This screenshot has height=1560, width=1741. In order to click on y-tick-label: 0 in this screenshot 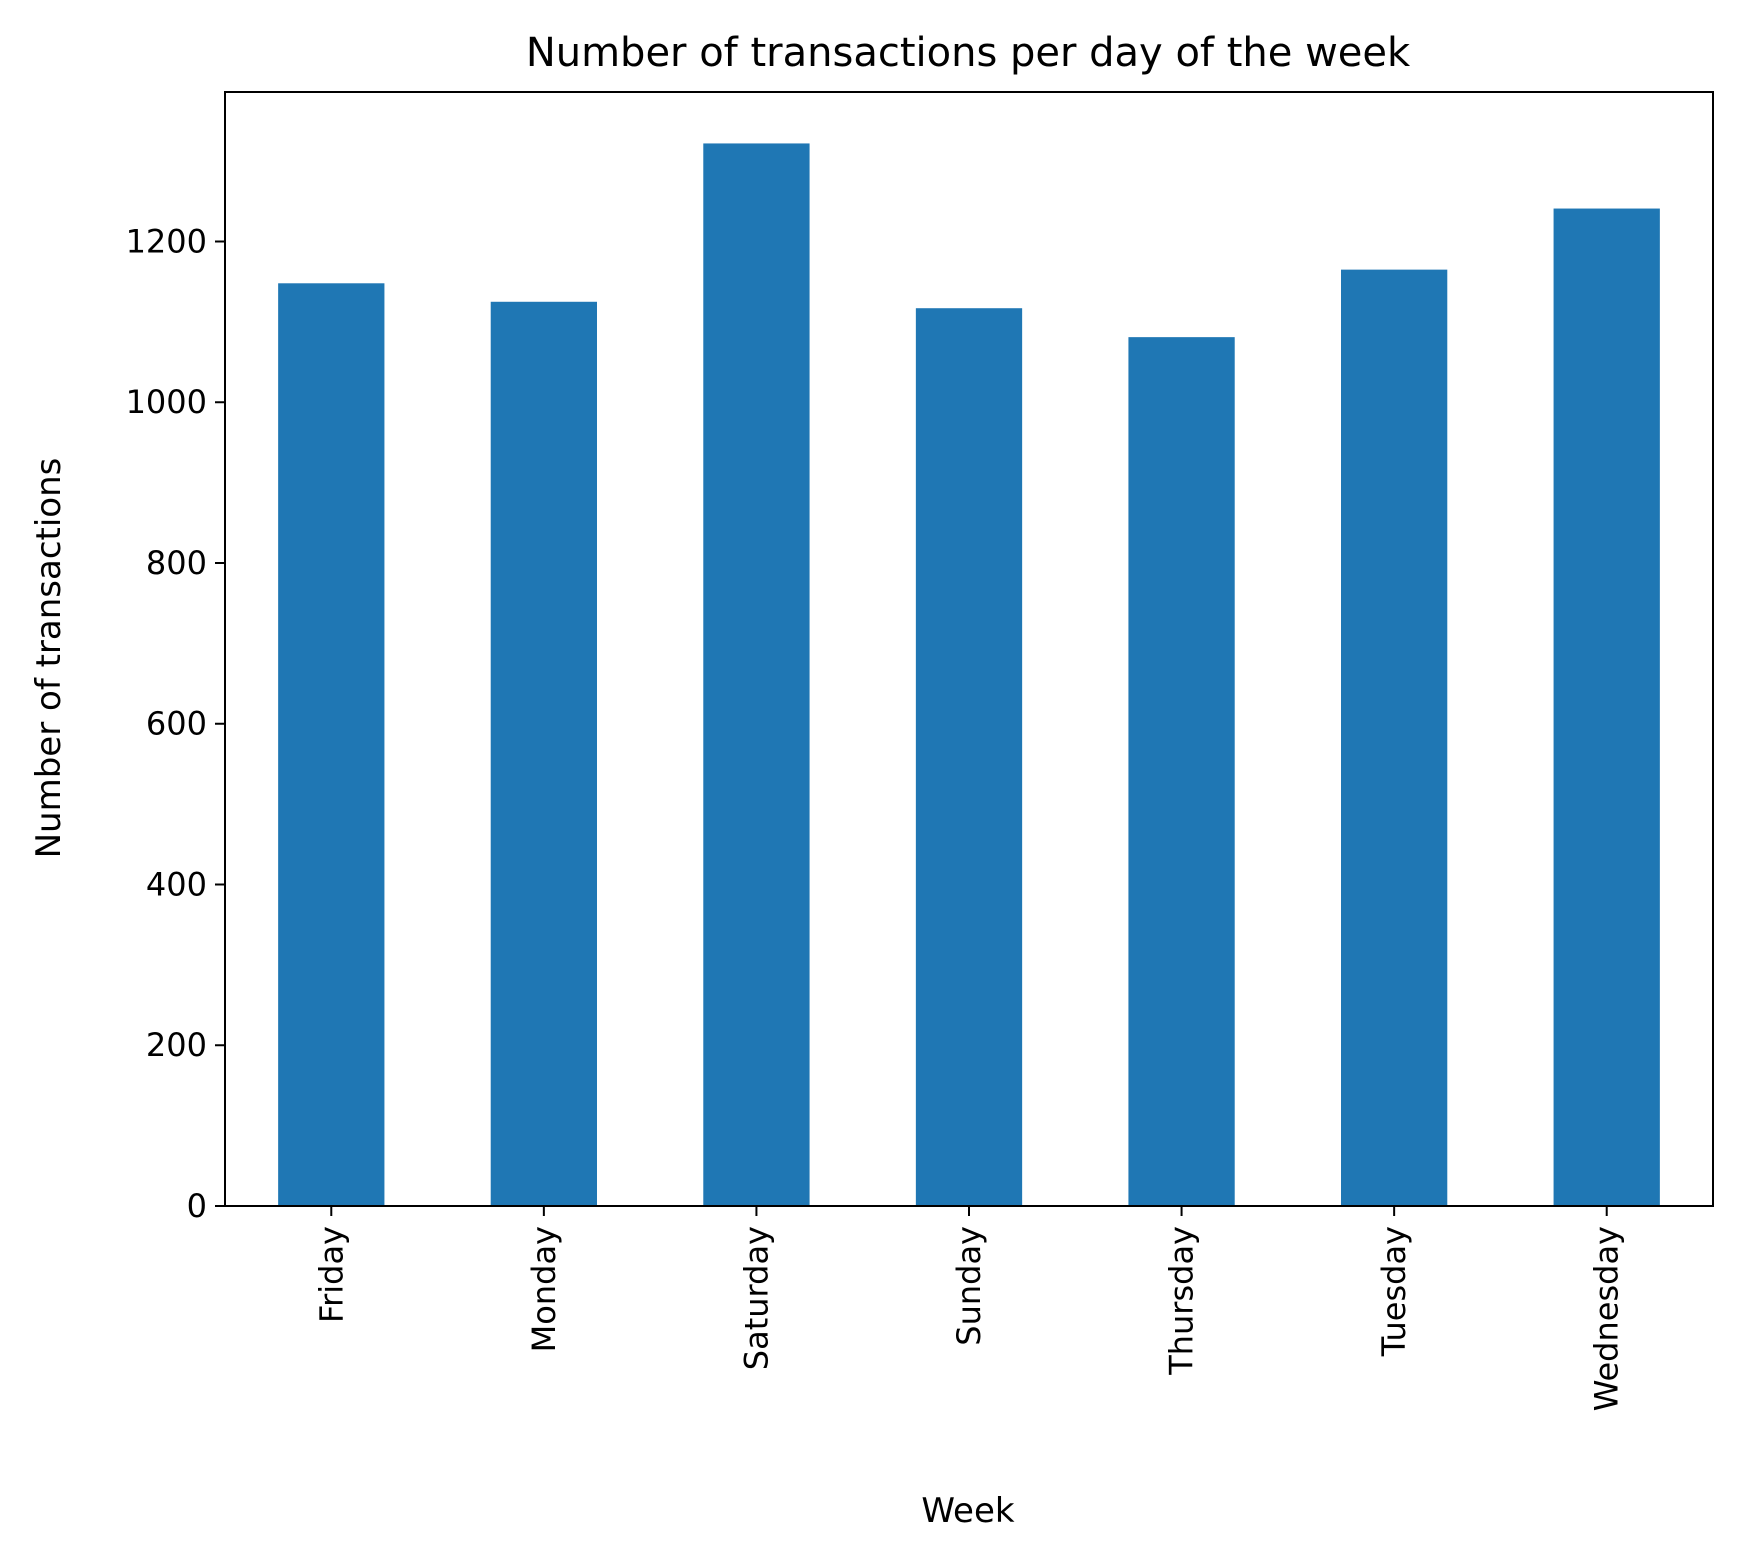, I will do `click(197, 1206)`.